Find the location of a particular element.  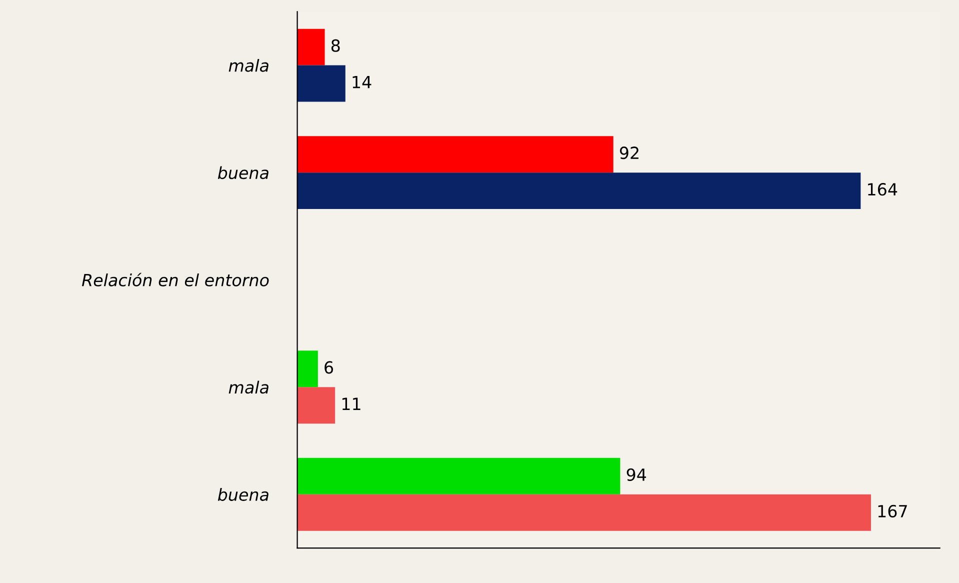

data-label: 164 is located at coordinates (883, 189).